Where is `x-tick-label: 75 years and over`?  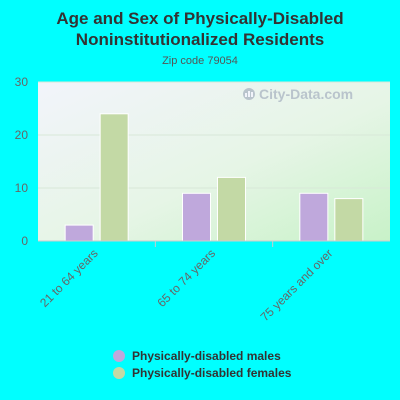 x-tick-label: 75 years and over is located at coordinates (297, 285).